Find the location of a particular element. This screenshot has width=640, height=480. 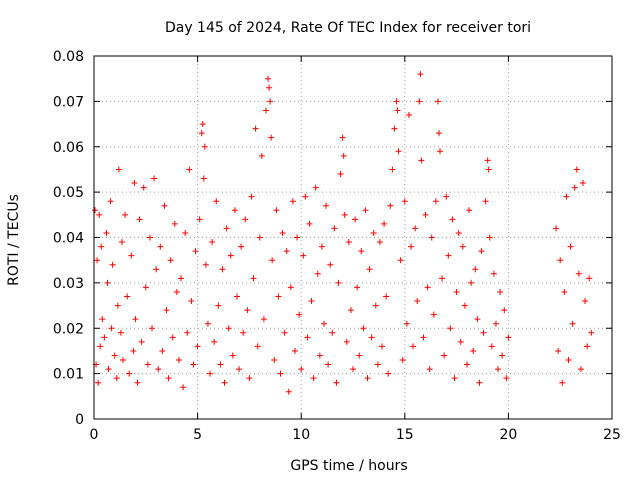

y-tick-label: 0 is located at coordinates (79, 420).